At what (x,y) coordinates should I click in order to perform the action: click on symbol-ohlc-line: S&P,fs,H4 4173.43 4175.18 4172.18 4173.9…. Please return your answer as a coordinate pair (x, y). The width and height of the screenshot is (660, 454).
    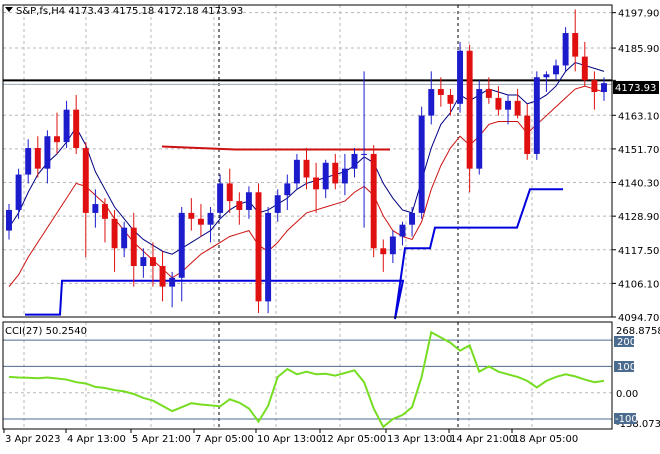
    Looking at the image, I should click on (129, 11).